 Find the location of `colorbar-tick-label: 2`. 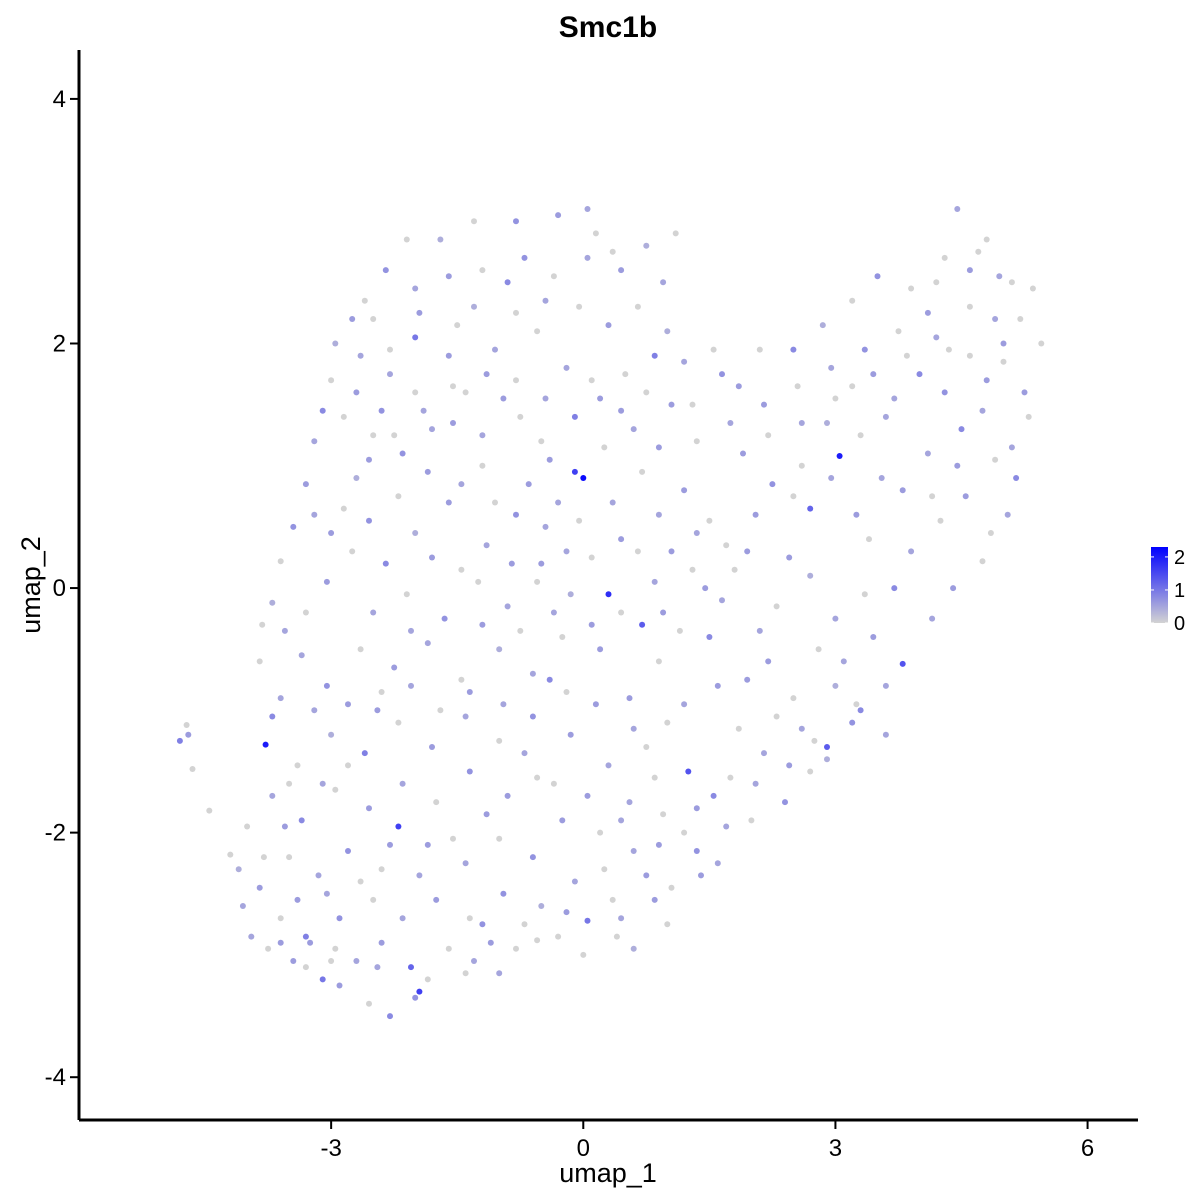

colorbar-tick-label: 2 is located at coordinates (1179, 558).